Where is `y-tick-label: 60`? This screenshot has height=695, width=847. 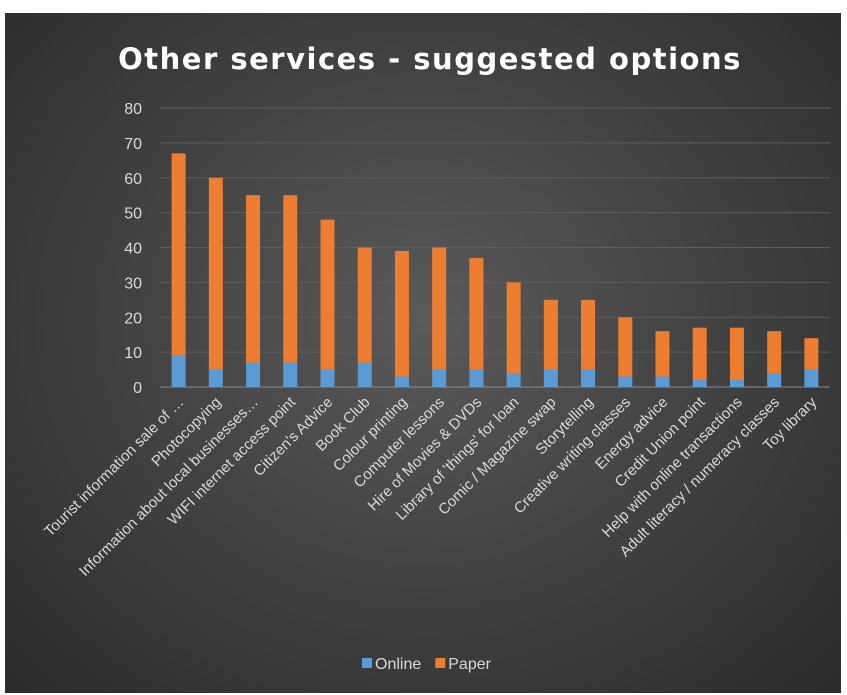
y-tick-label: 60 is located at coordinates (133, 179).